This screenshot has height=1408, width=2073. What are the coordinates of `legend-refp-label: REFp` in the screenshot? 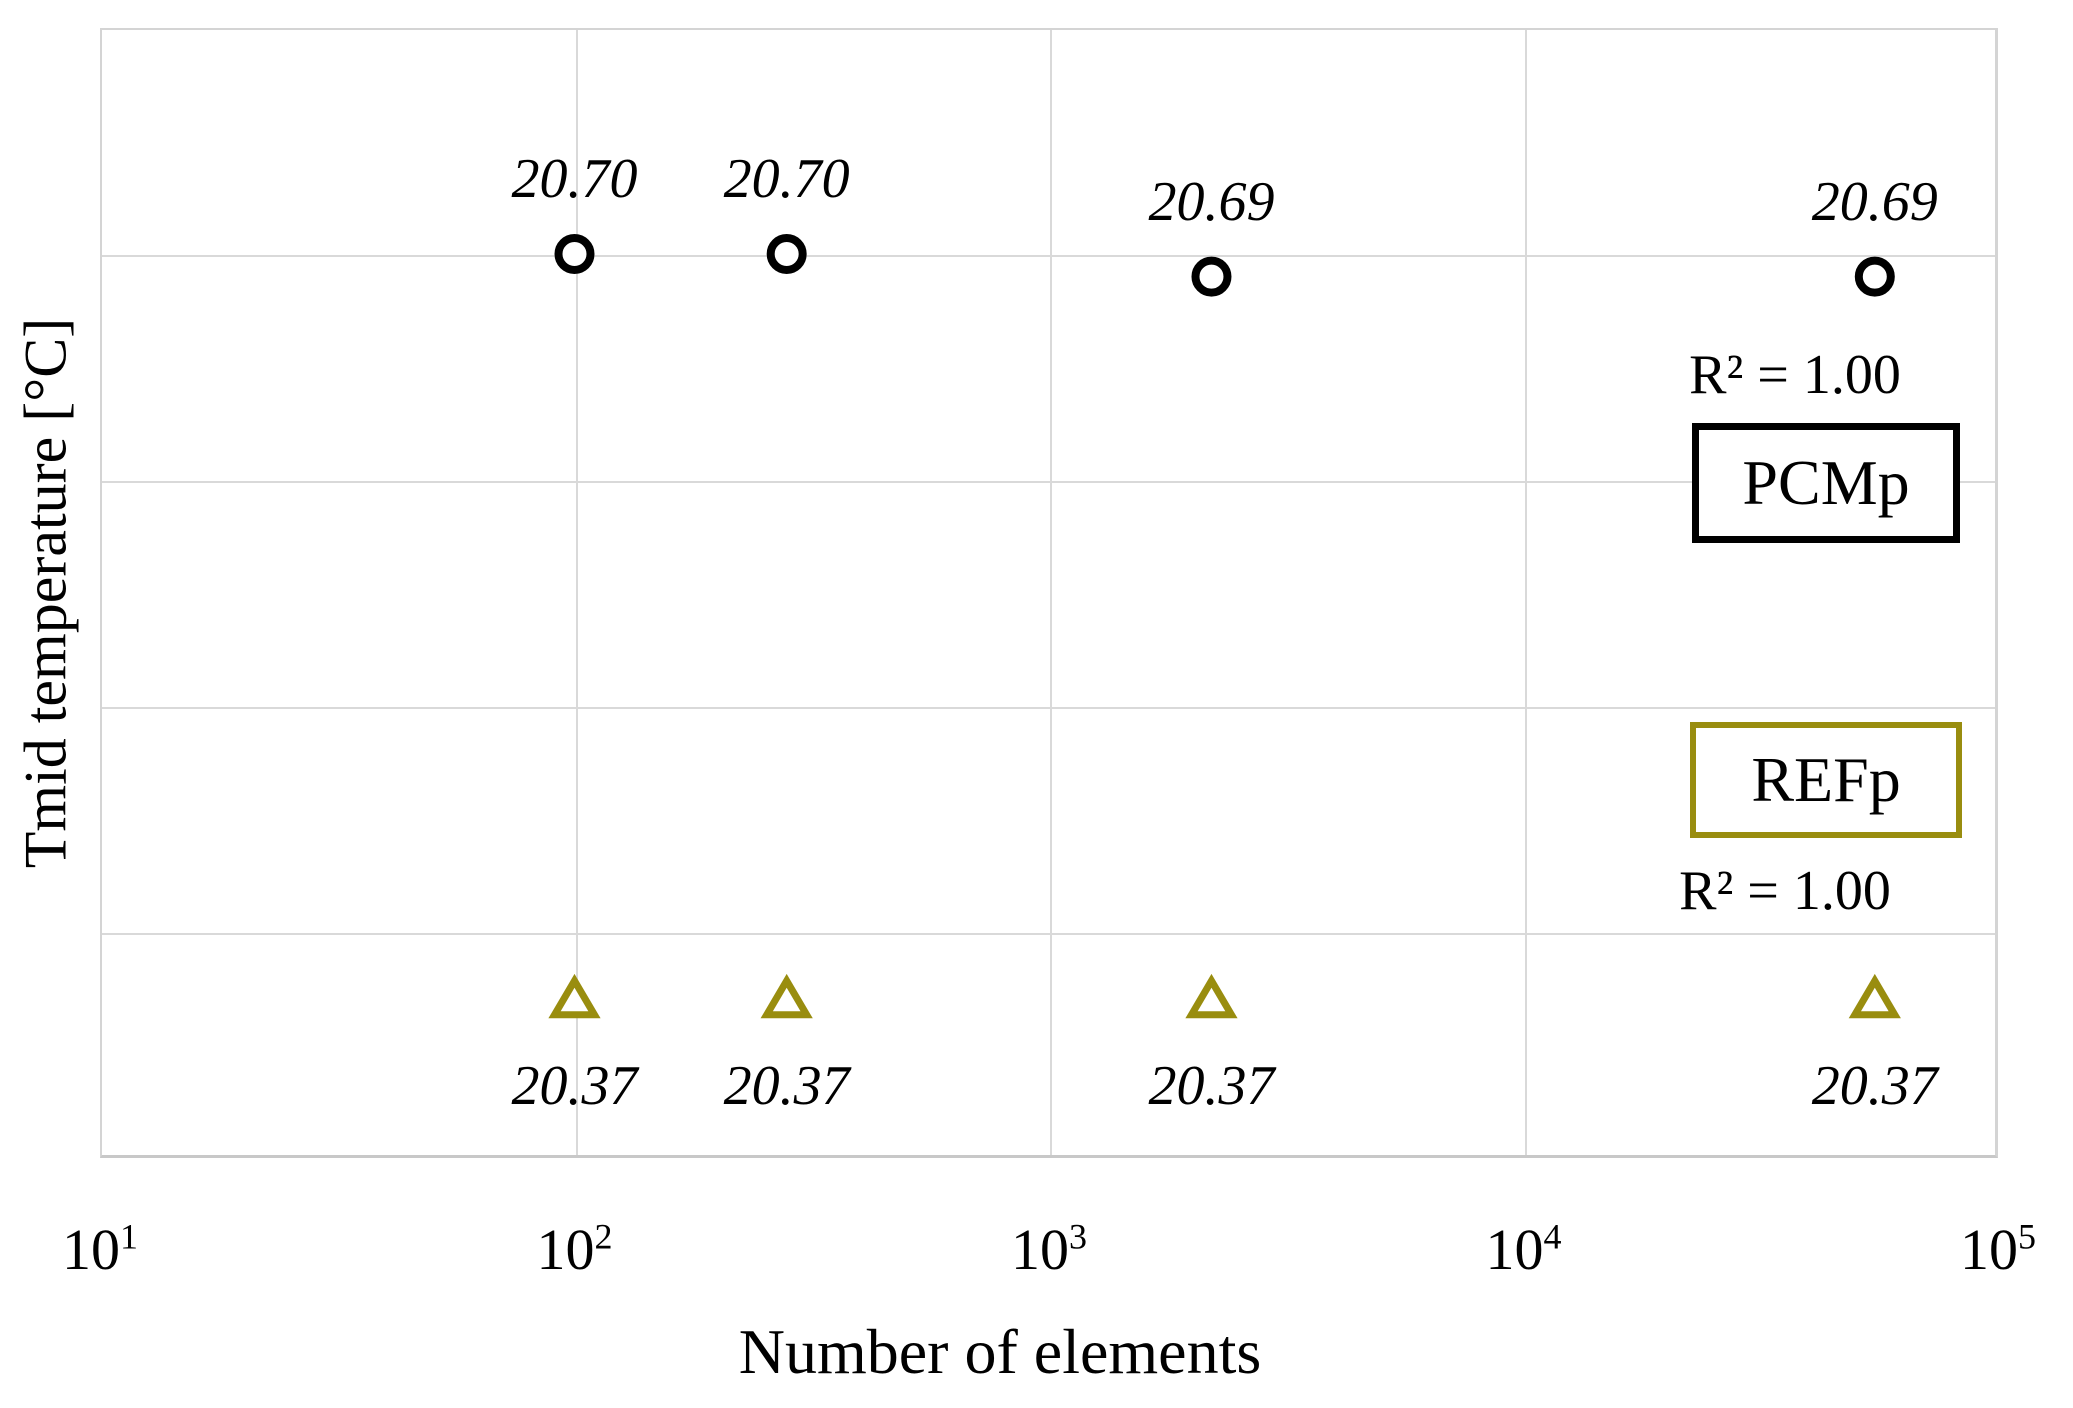 It's located at (1826, 779).